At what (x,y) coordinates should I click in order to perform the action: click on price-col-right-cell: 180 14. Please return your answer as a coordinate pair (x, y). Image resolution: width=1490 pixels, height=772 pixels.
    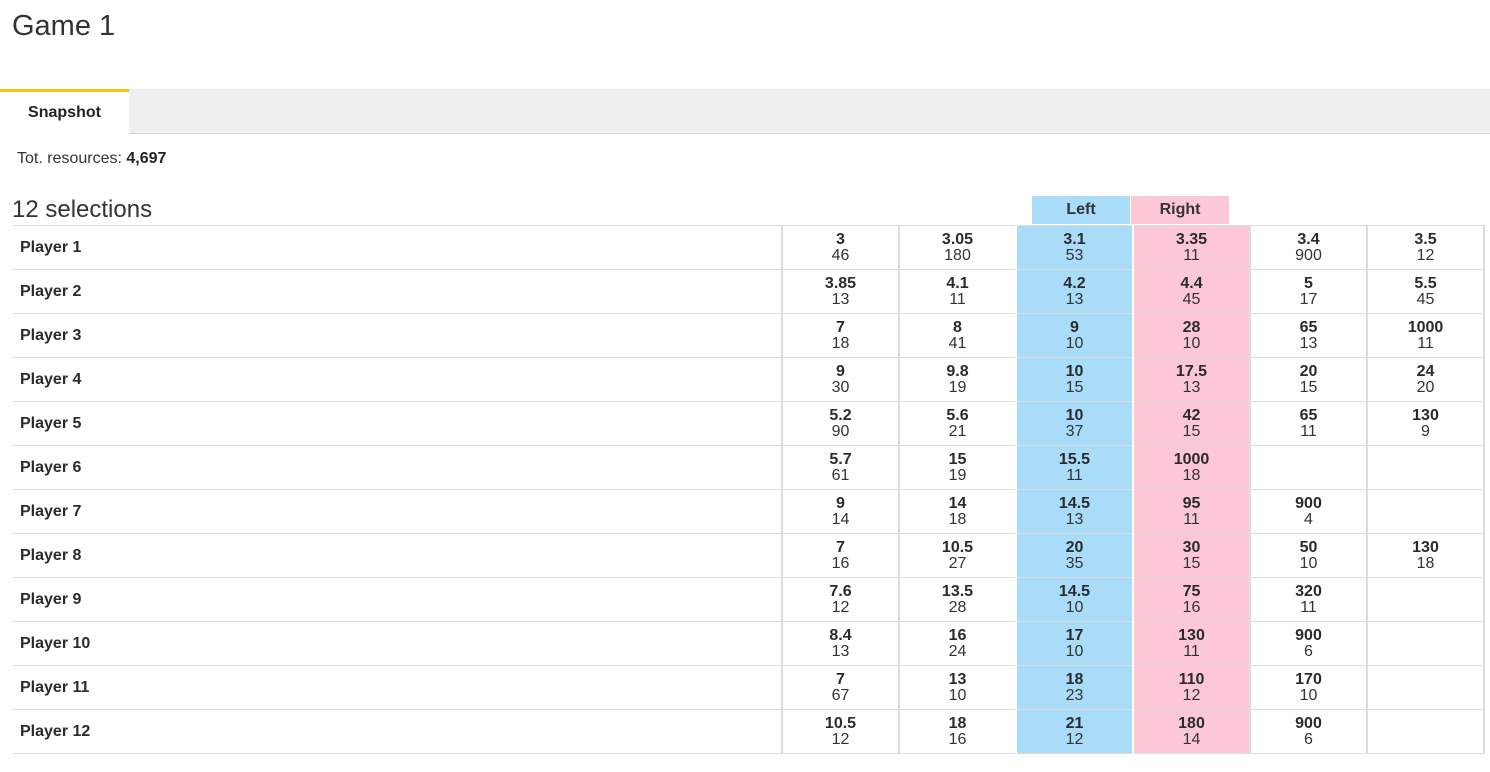
    Looking at the image, I should click on (1191, 731).